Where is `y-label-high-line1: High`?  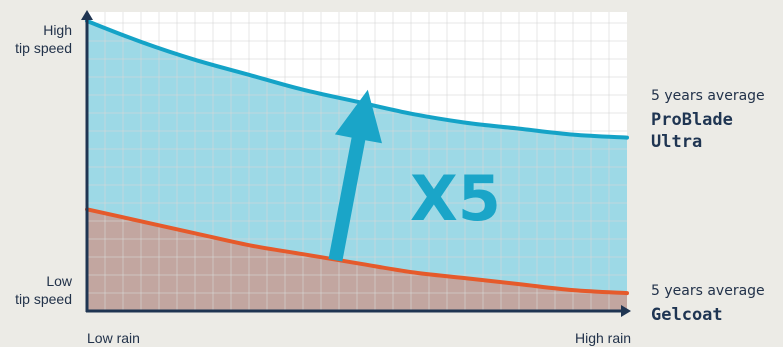 y-label-high-line1: High is located at coordinates (57, 30).